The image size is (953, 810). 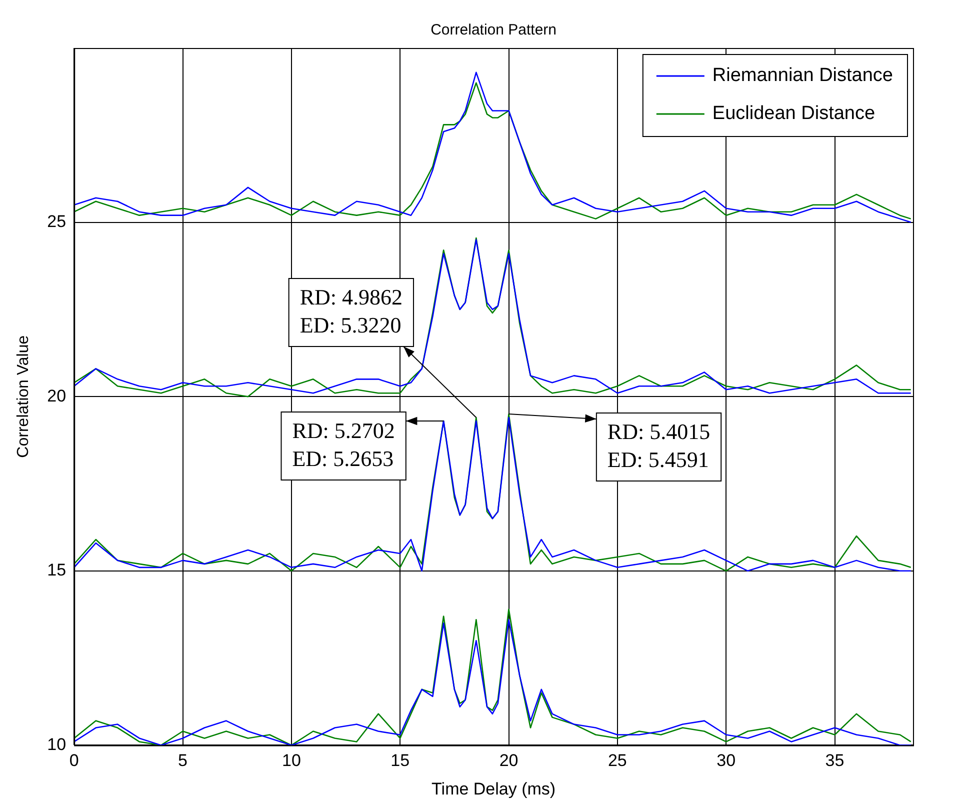 What do you see at coordinates (343, 444) in the screenshot?
I see `annotation: RD: 5.2702 ED: 5.2653` at bounding box center [343, 444].